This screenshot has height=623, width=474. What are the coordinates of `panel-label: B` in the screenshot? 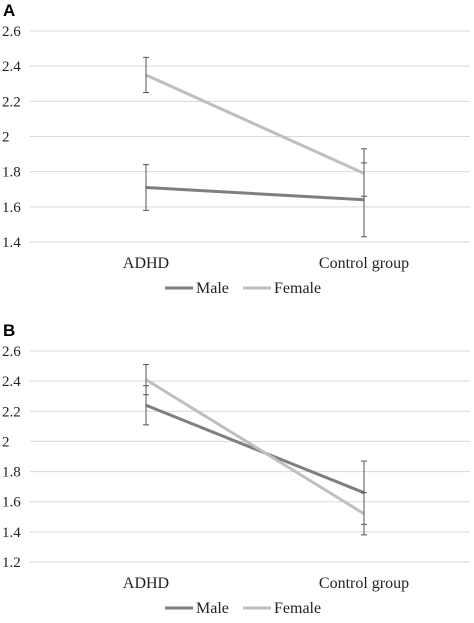 It's located at (9, 330).